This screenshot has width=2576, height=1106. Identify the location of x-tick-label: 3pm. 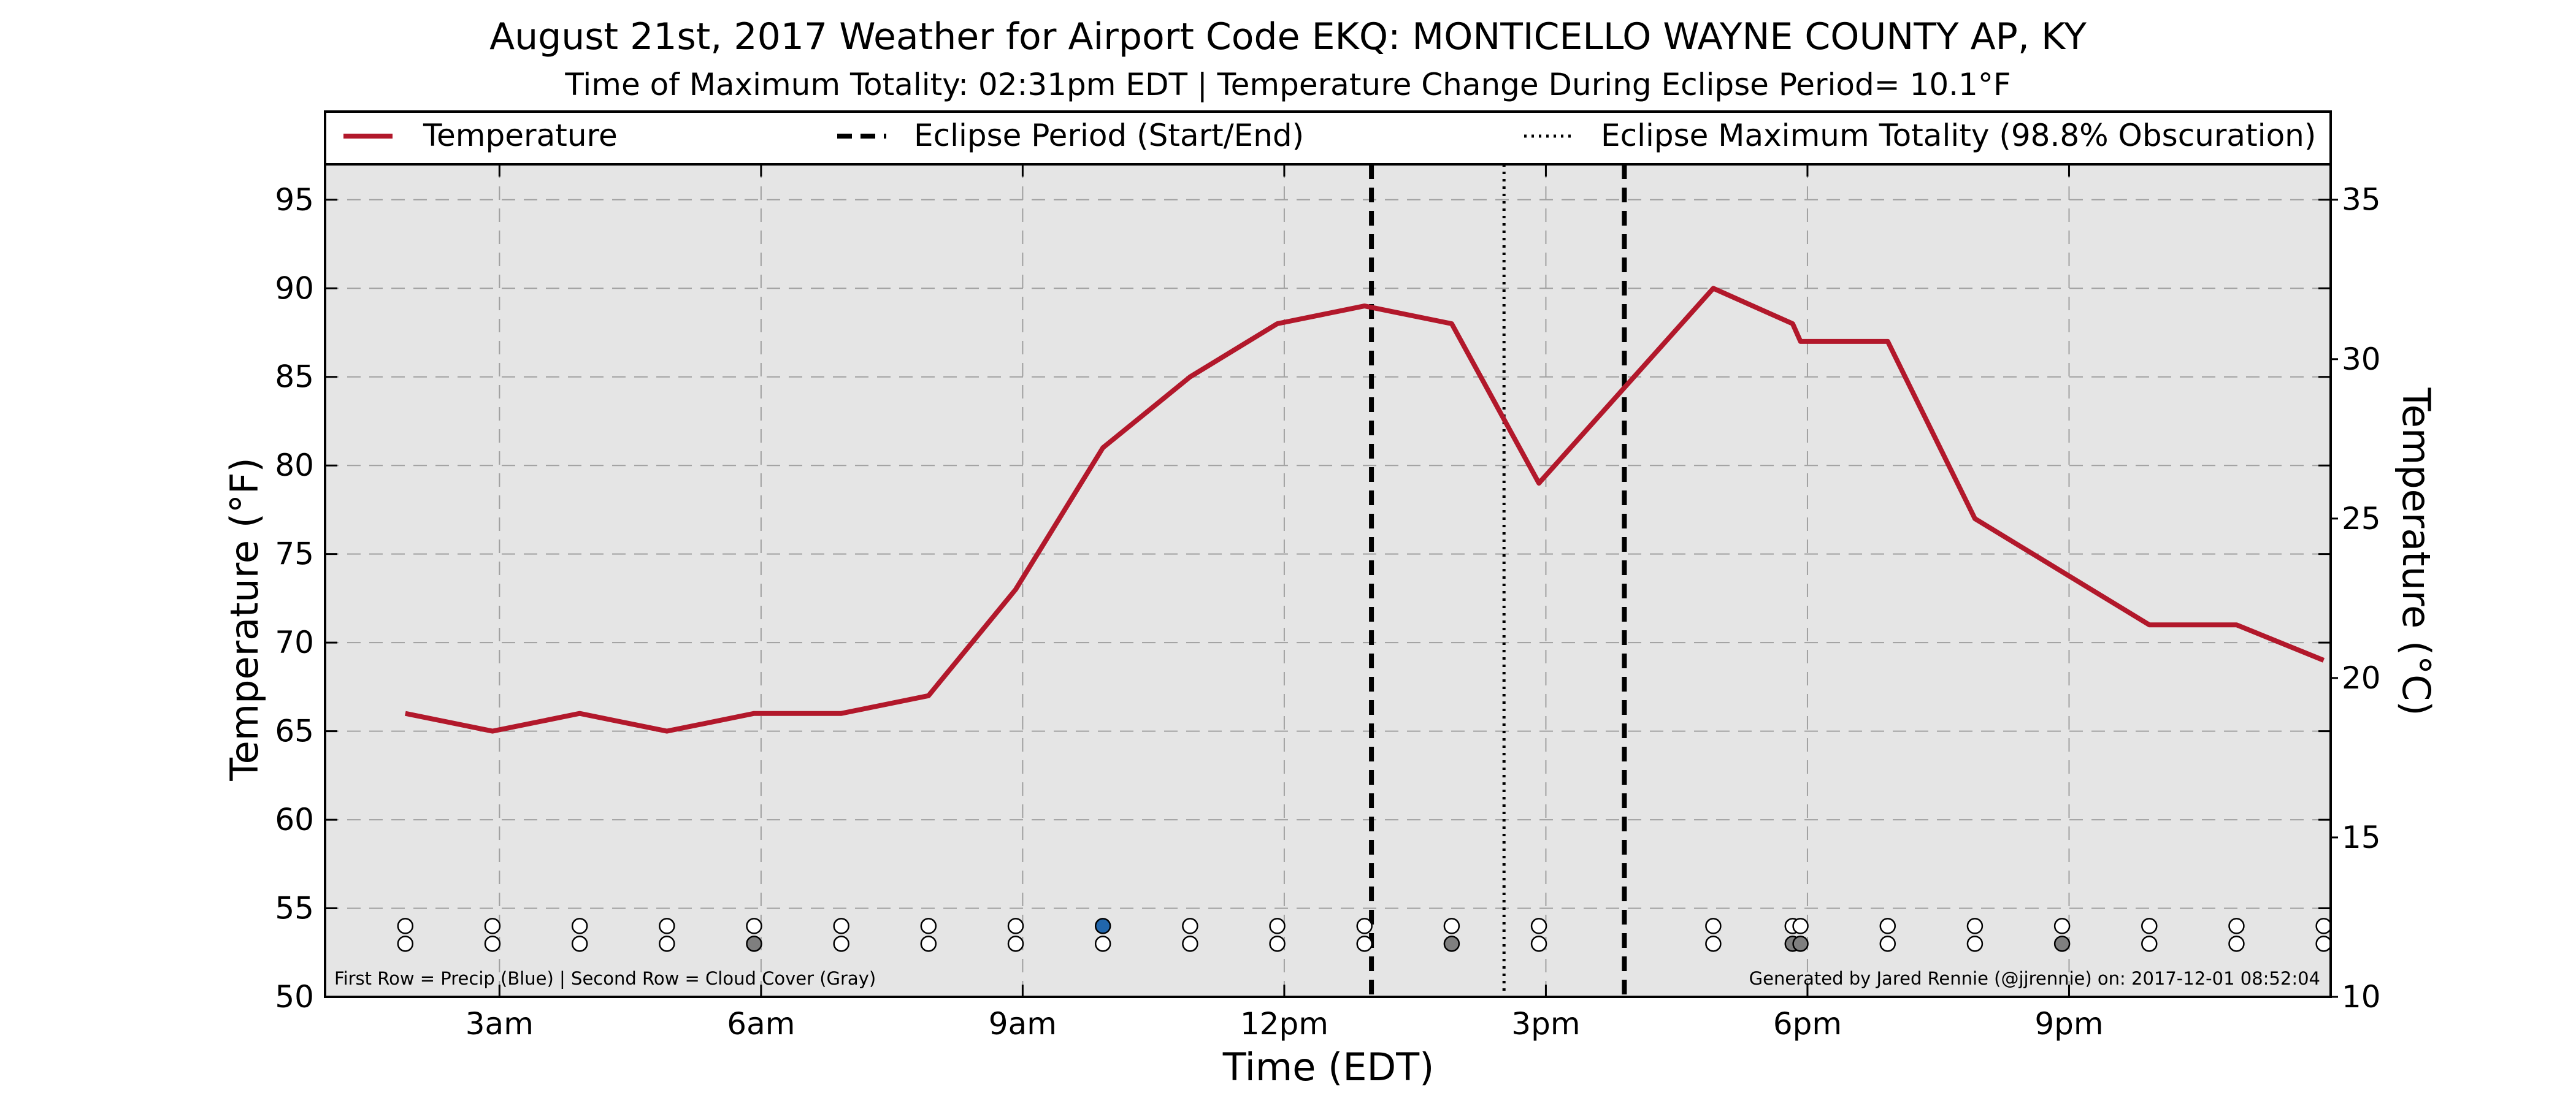
(1545, 1024).